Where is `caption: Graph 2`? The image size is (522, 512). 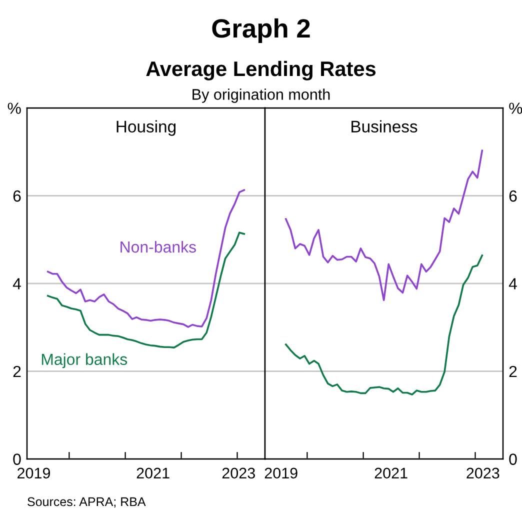
caption: Graph 2 is located at coordinates (261, 31).